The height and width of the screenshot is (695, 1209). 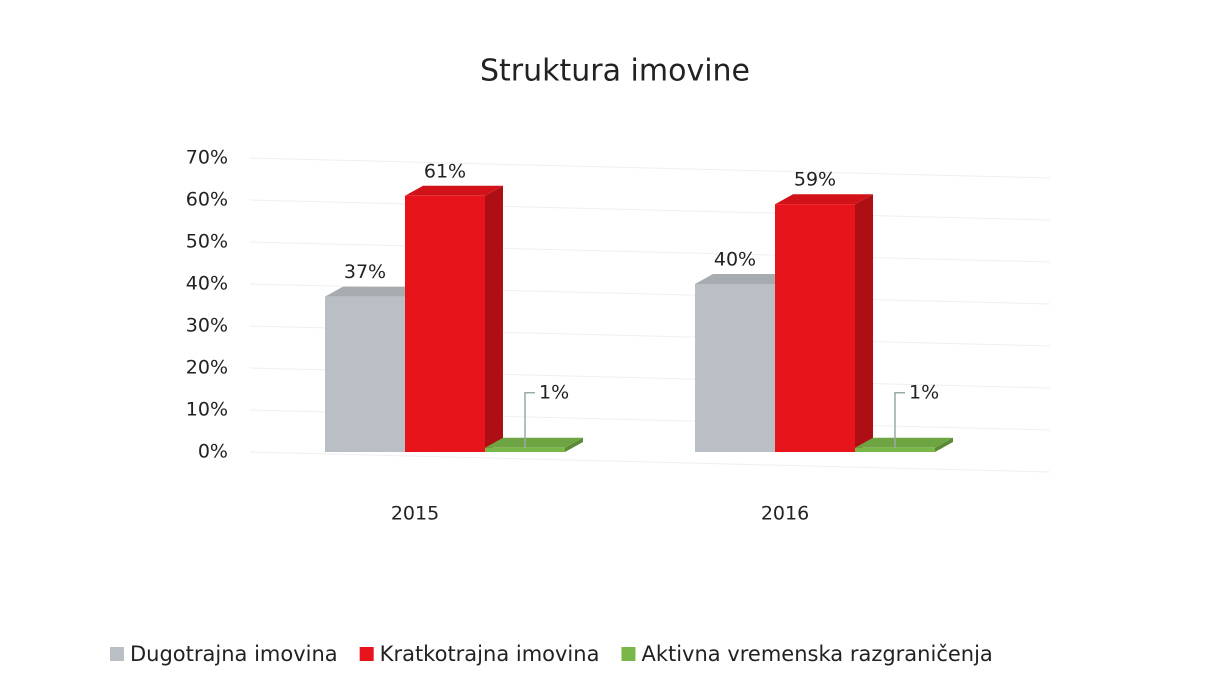 What do you see at coordinates (490, 654) in the screenshot?
I see `legend-label: Kratkotrajna imovina` at bounding box center [490, 654].